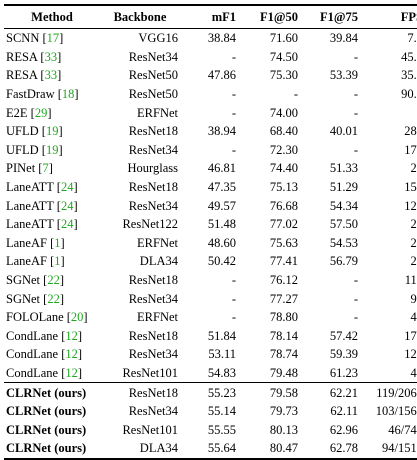  Describe the element at coordinates (343, 75) in the screenshot. I see `f1-75-cell: 53.39` at that location.